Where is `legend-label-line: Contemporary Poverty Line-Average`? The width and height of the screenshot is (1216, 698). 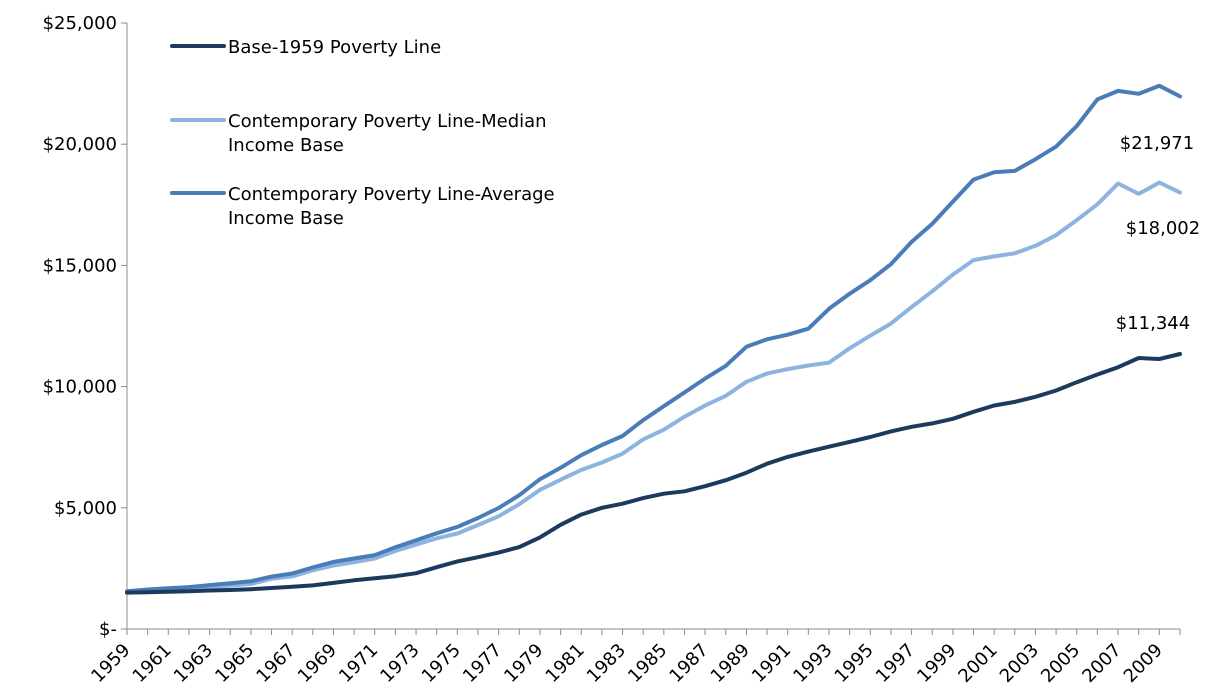 legend-label-line: Contemporary Poverty Line-Average is located at coordinates (391, 194).